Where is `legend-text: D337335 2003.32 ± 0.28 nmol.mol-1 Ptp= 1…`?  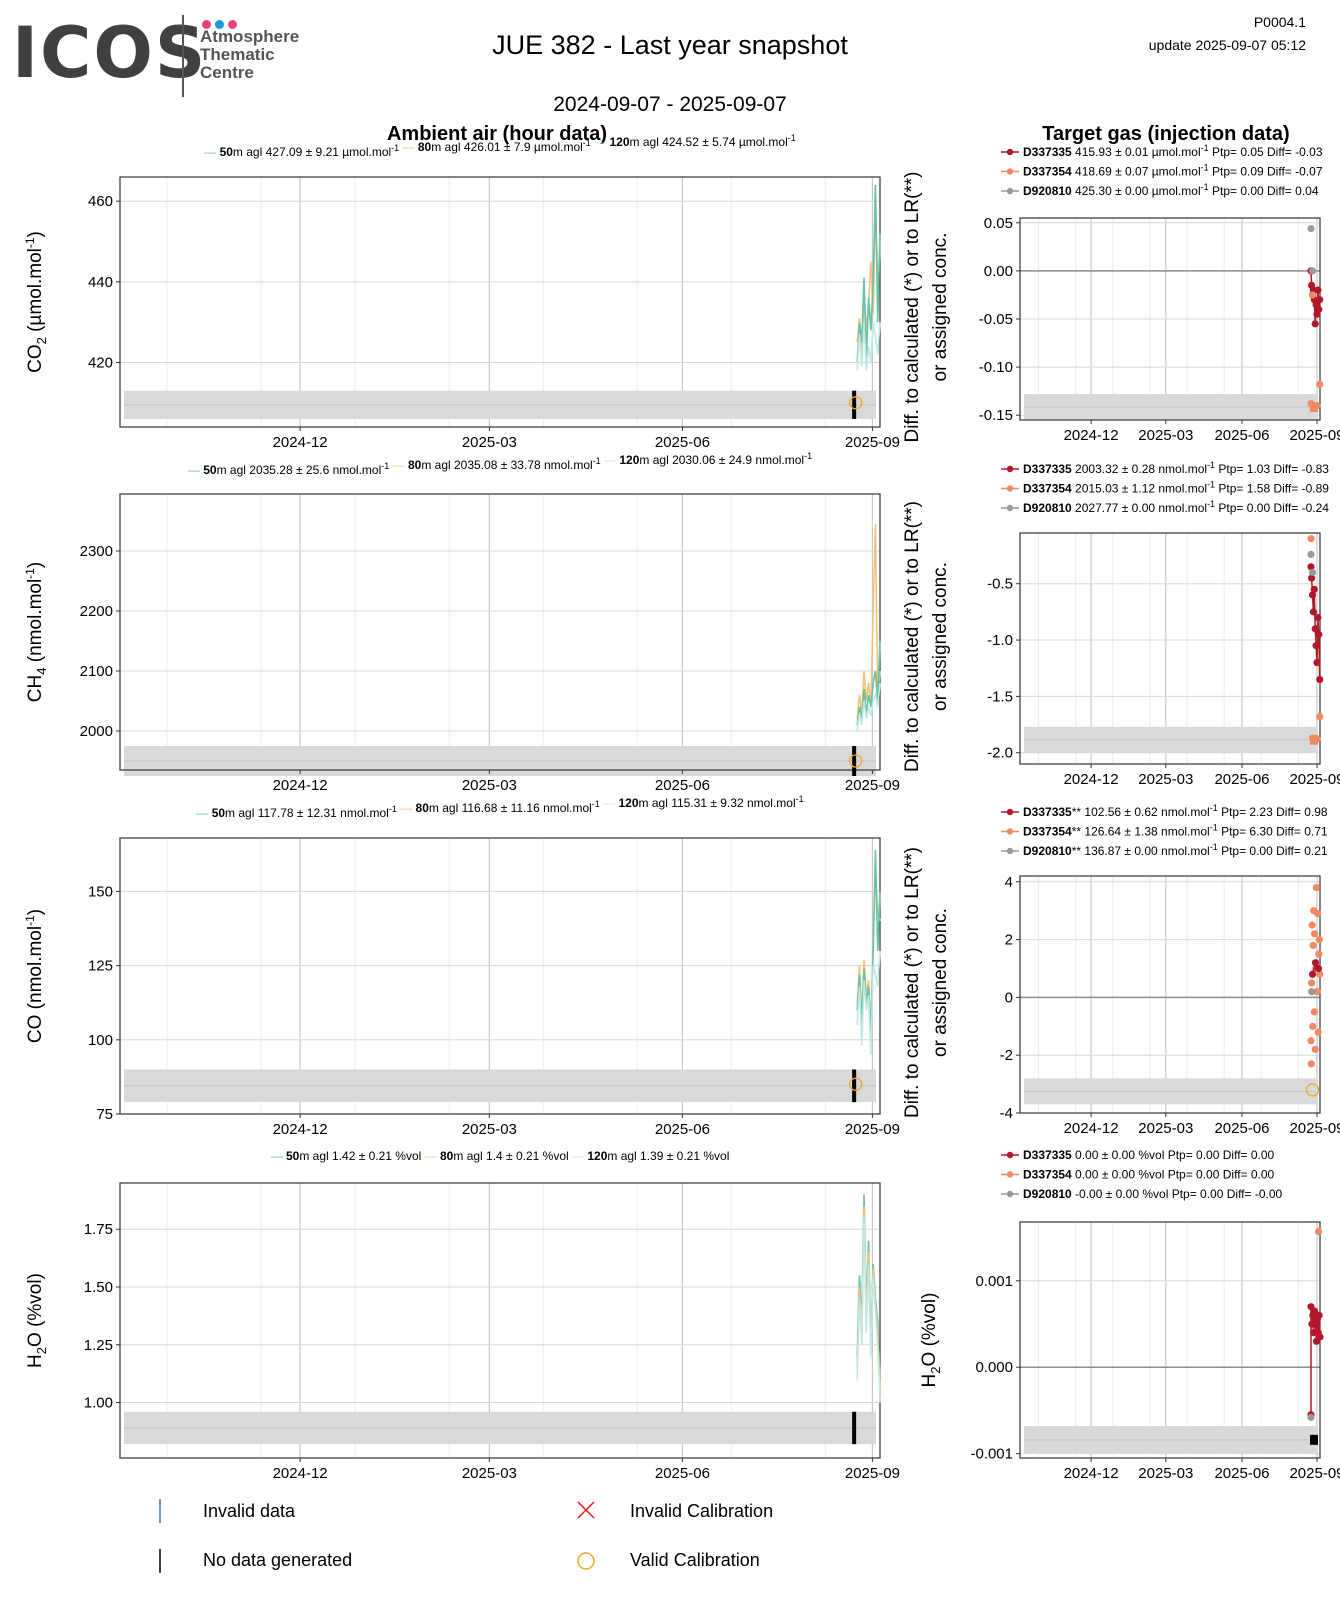 legend-text: D337335 2003.32 ± 0.28 nmol.mol-1 Ptp= 1… is located at coordinates (1176, 468).